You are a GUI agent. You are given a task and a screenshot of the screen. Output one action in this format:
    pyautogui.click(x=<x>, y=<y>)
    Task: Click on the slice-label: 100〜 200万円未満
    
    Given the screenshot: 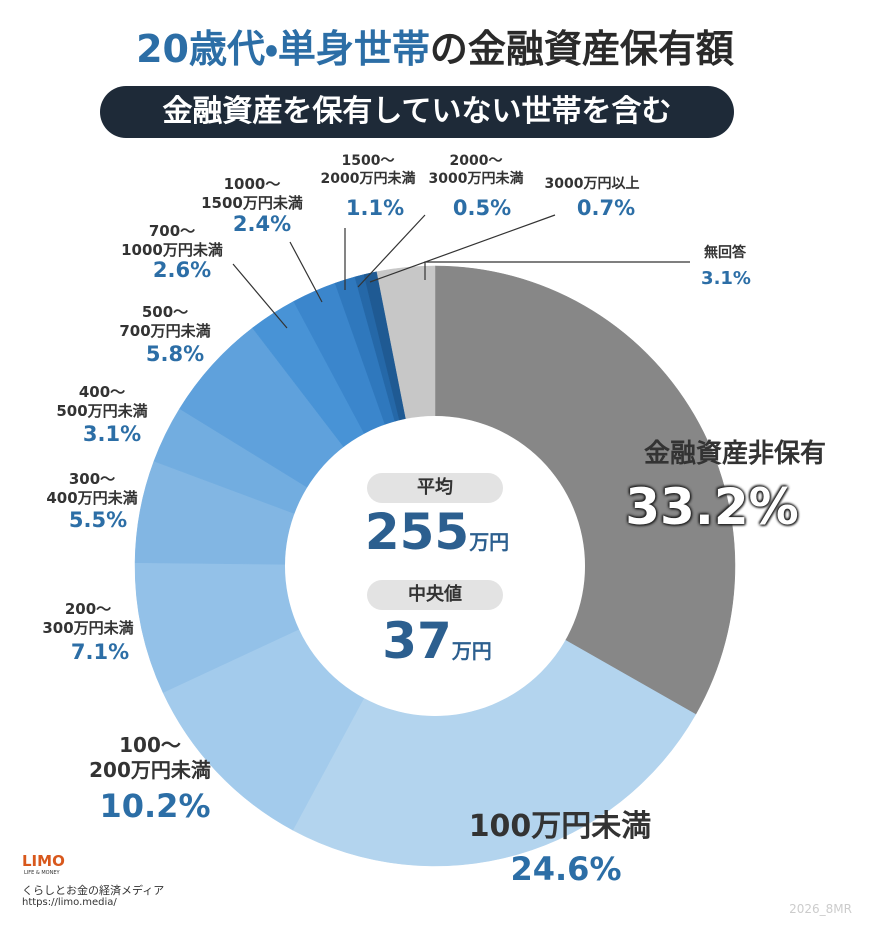 What is the action you would take?
    pyautogui.click(x=150, y=757)
    